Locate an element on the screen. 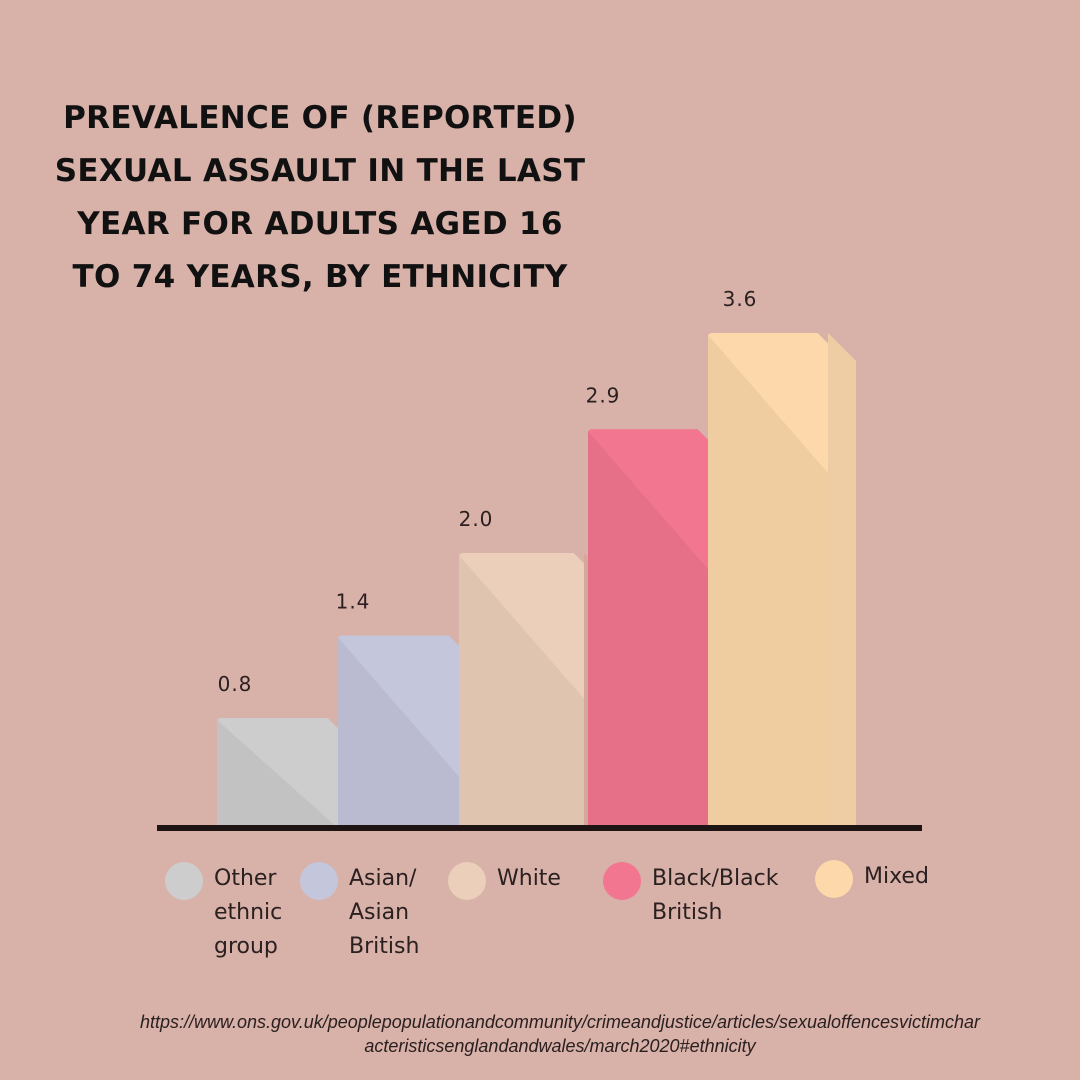 The height and width of the screenshot is (1080, 1080). legend-label-line: ethnic is located at coordinates (248, 912).